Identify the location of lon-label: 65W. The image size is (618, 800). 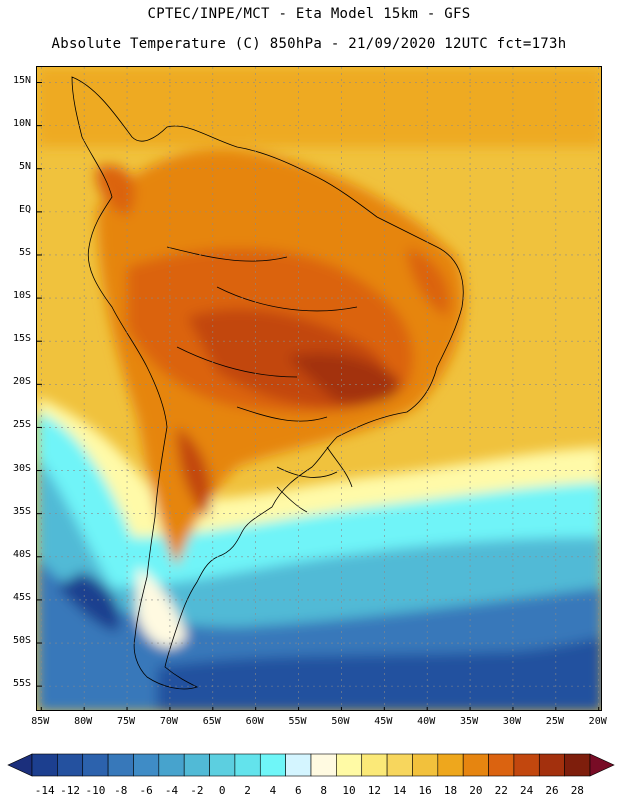
(211, 721).